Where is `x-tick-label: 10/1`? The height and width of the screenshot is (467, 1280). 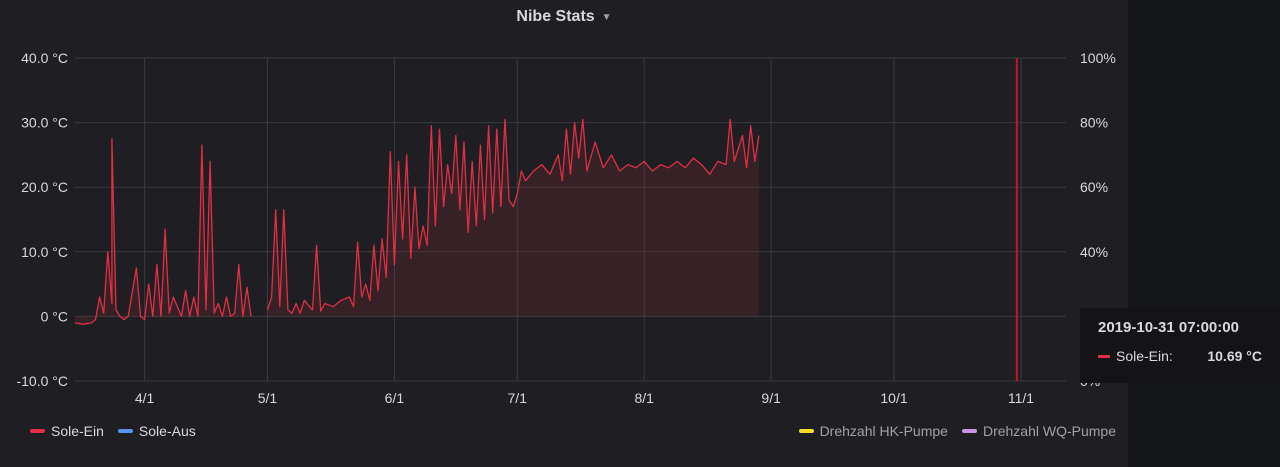
x-tick-label: 10/1 is located at coordinates (893, 398).